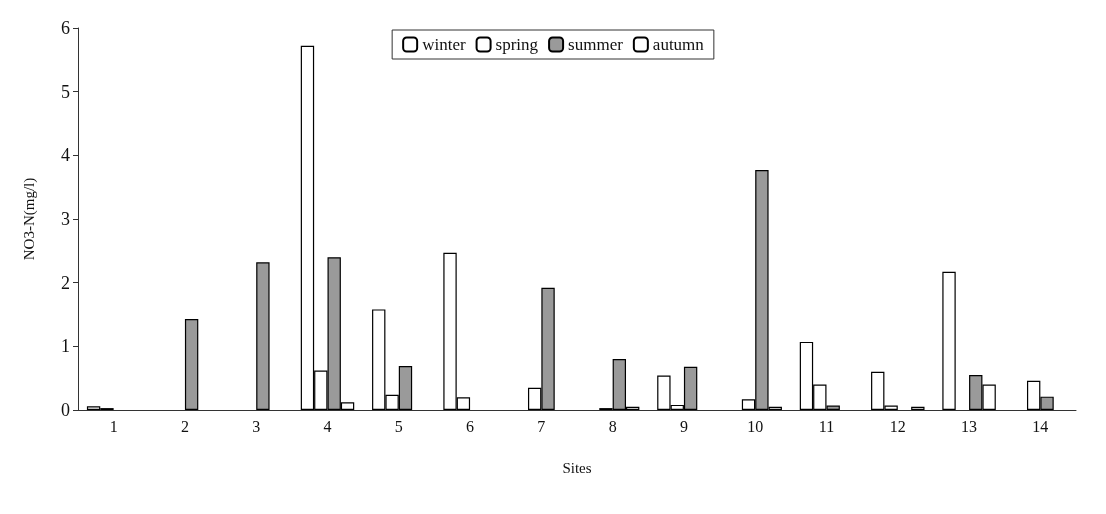 The image size is (1106, 514). Describe the element at coordinates (29, 219) in the screenshot. I see `y-axis-title: NO3-N(mg/l)` at that location.